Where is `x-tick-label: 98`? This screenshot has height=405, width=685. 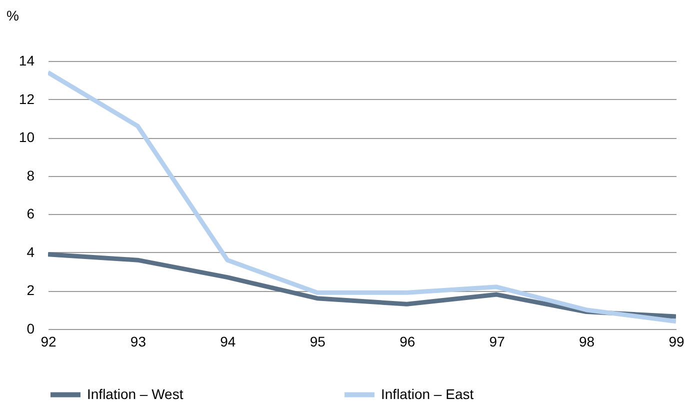 x-tick-label: 98 is located at coordinates (586, 342).